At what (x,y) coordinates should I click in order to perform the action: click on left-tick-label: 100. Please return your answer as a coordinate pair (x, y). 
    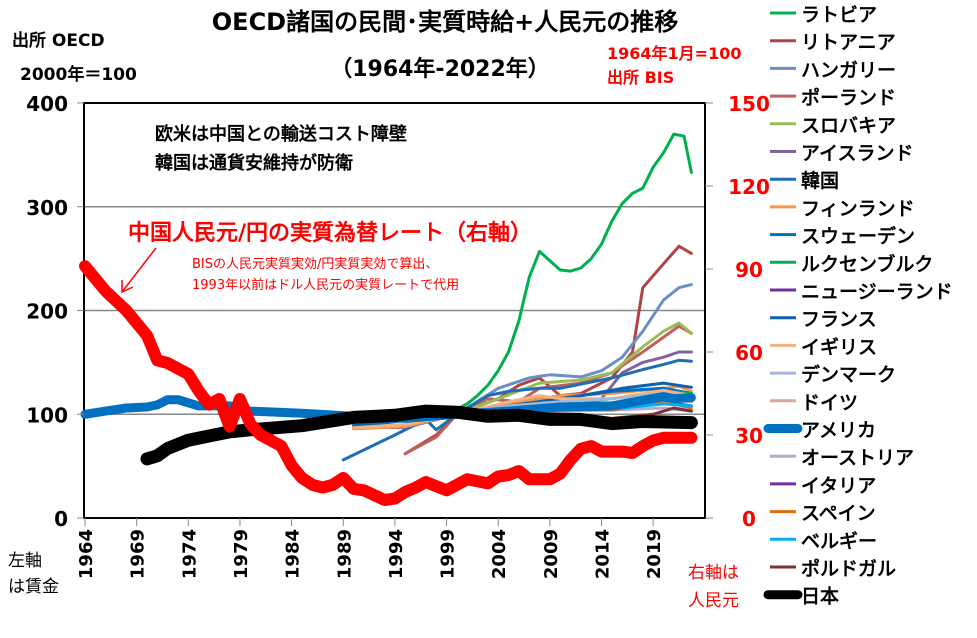
    Looking at the image, I should click on (47, 415).